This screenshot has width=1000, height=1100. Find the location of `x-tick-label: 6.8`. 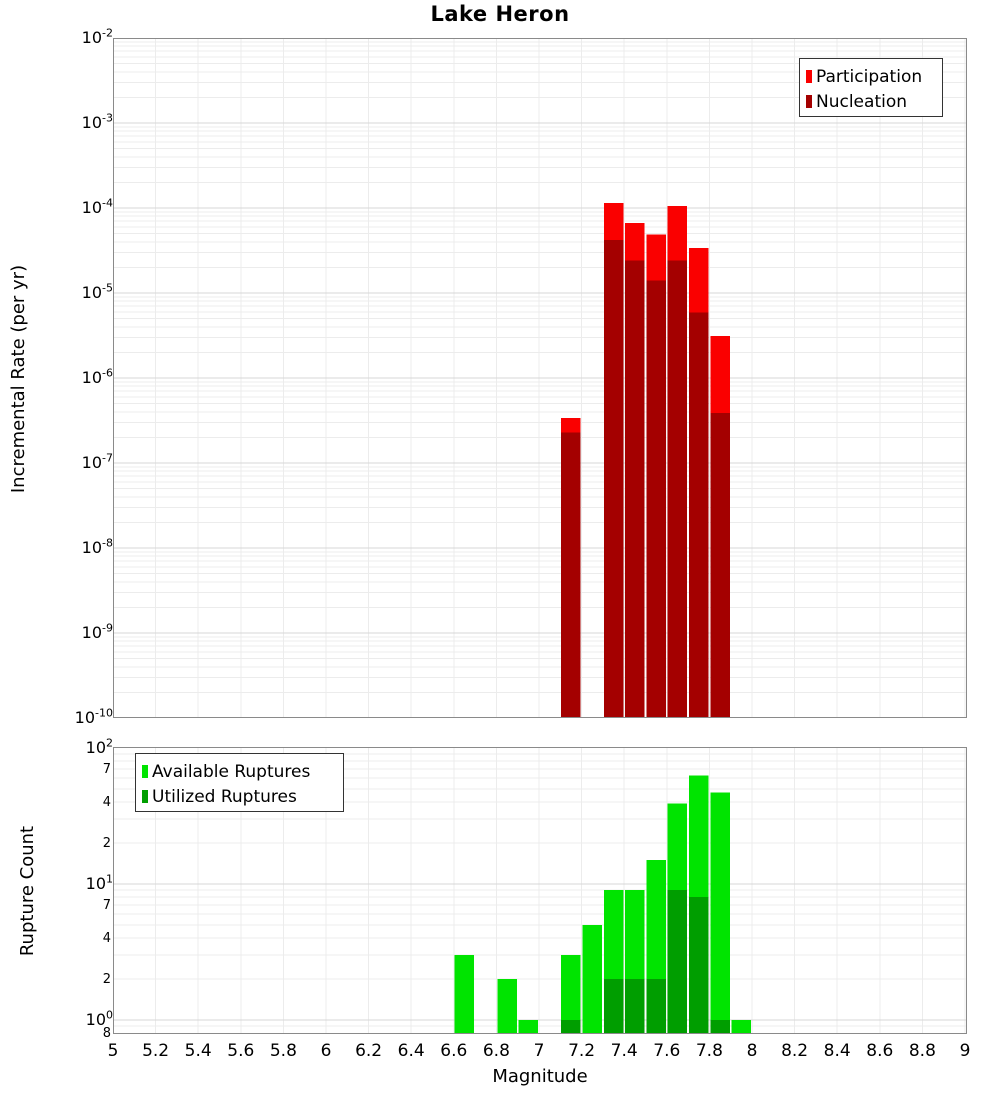

x-tick-label: 6.8 is located at coordinates (496, 1051).